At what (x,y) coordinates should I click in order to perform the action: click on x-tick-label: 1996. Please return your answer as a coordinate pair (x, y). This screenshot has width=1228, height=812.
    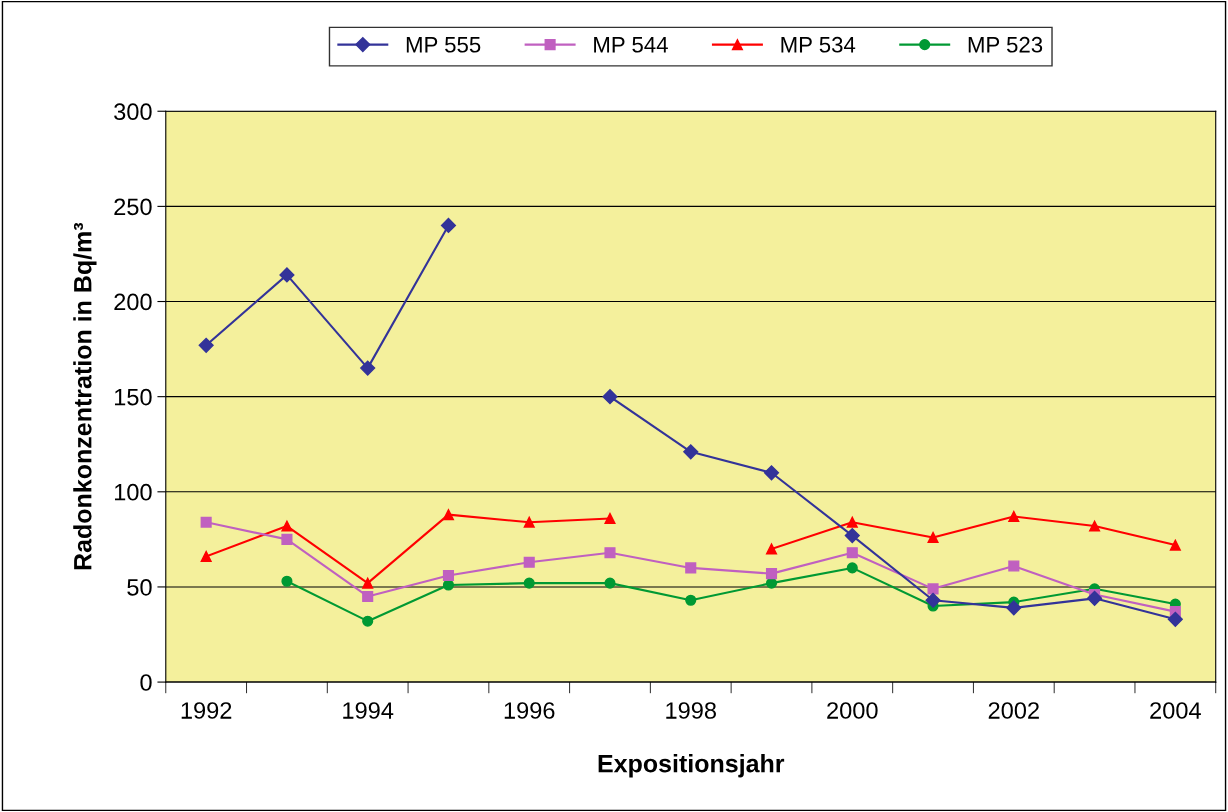
    Looking at the image, I should click on (529, 710).